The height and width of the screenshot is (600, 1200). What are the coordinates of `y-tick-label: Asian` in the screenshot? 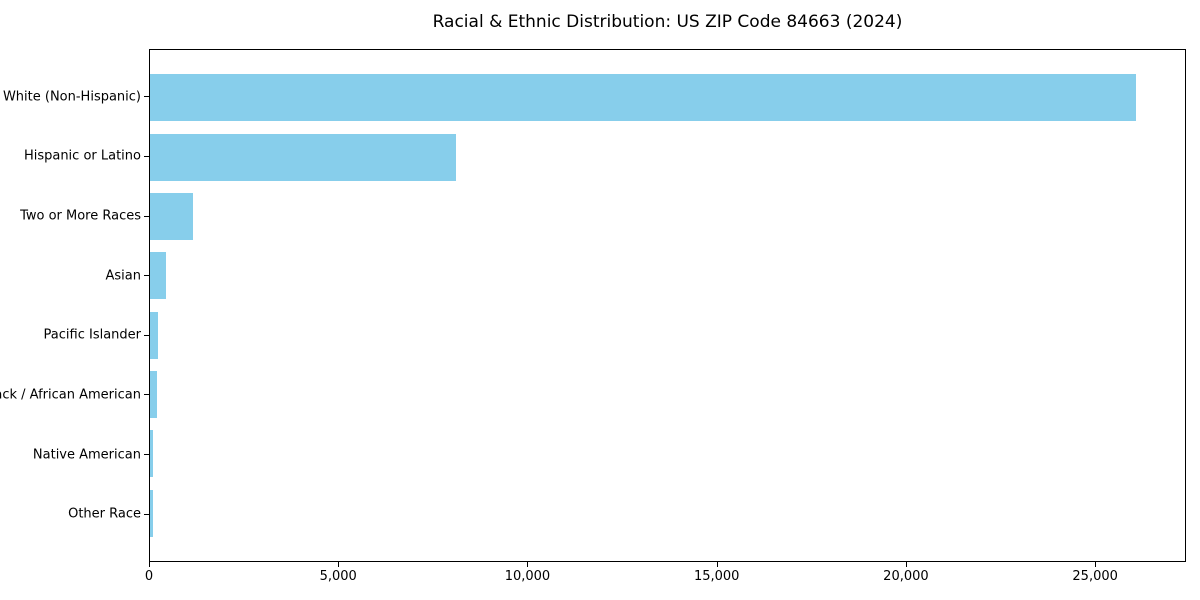 It's located at (123, 276).